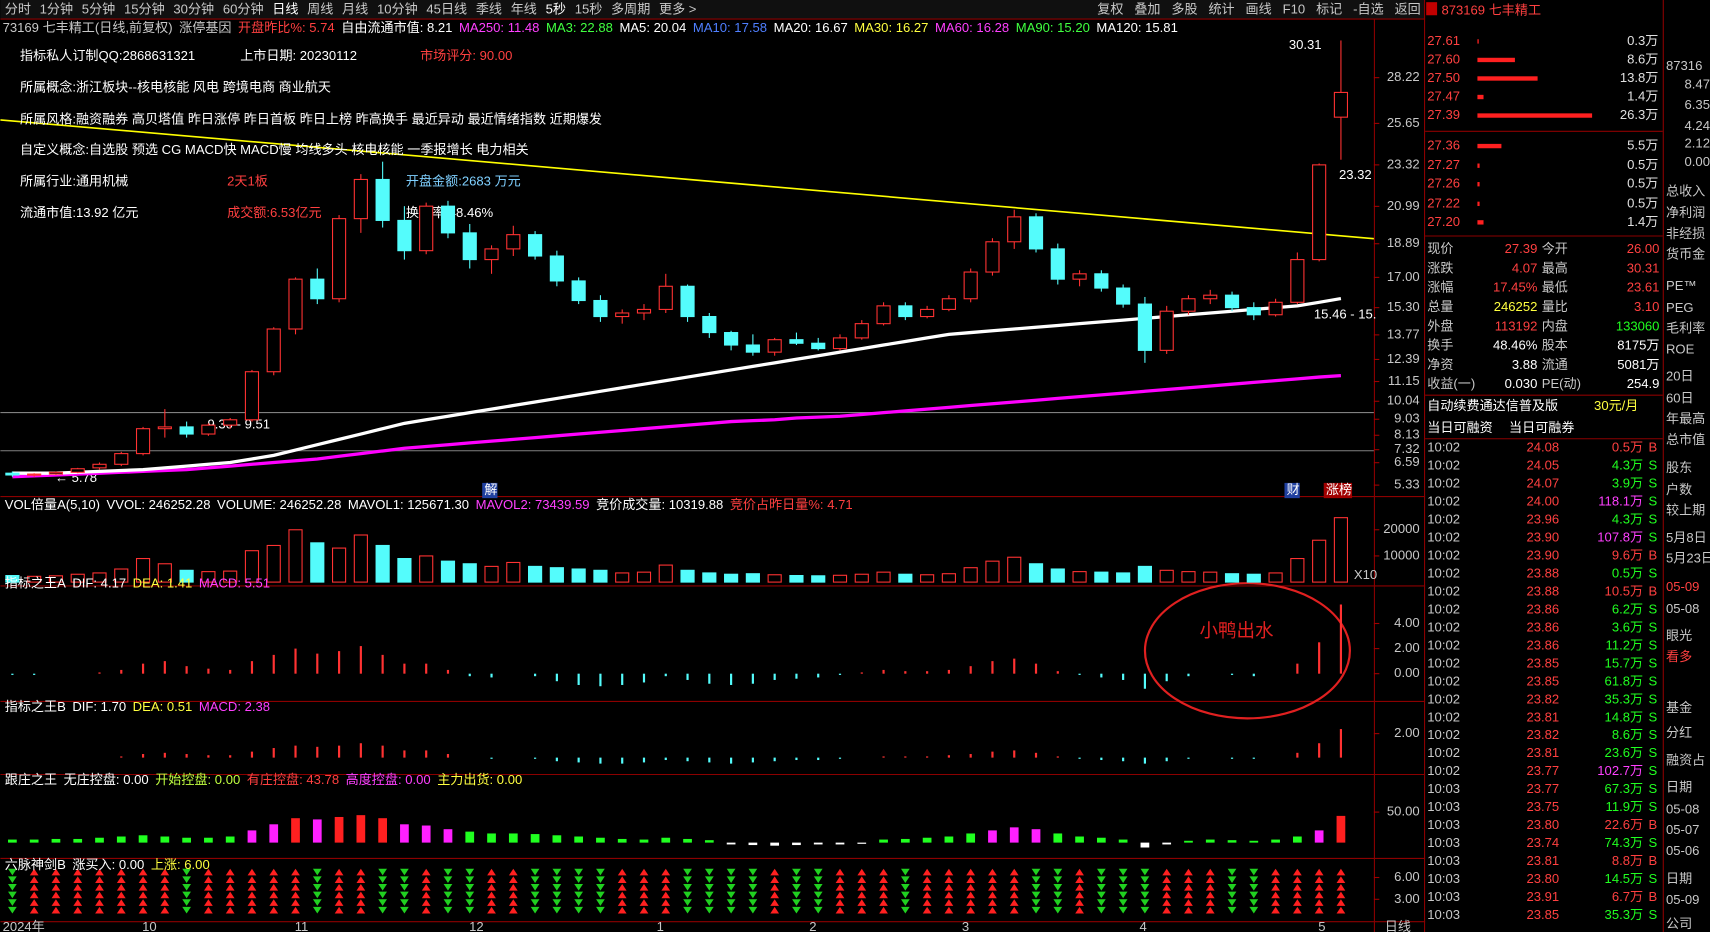 The width and height of the screenshot is (1710, 932). What do you see at coordinates (1555, 345) in the screenshot?
I see `quote-label: 股本` at bounding box center [1555, 345].